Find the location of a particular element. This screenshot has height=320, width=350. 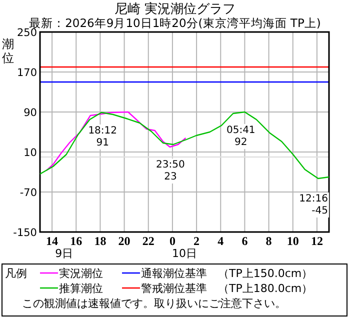

legend-label: 実況潮位 is located at coordinates (81, 273).